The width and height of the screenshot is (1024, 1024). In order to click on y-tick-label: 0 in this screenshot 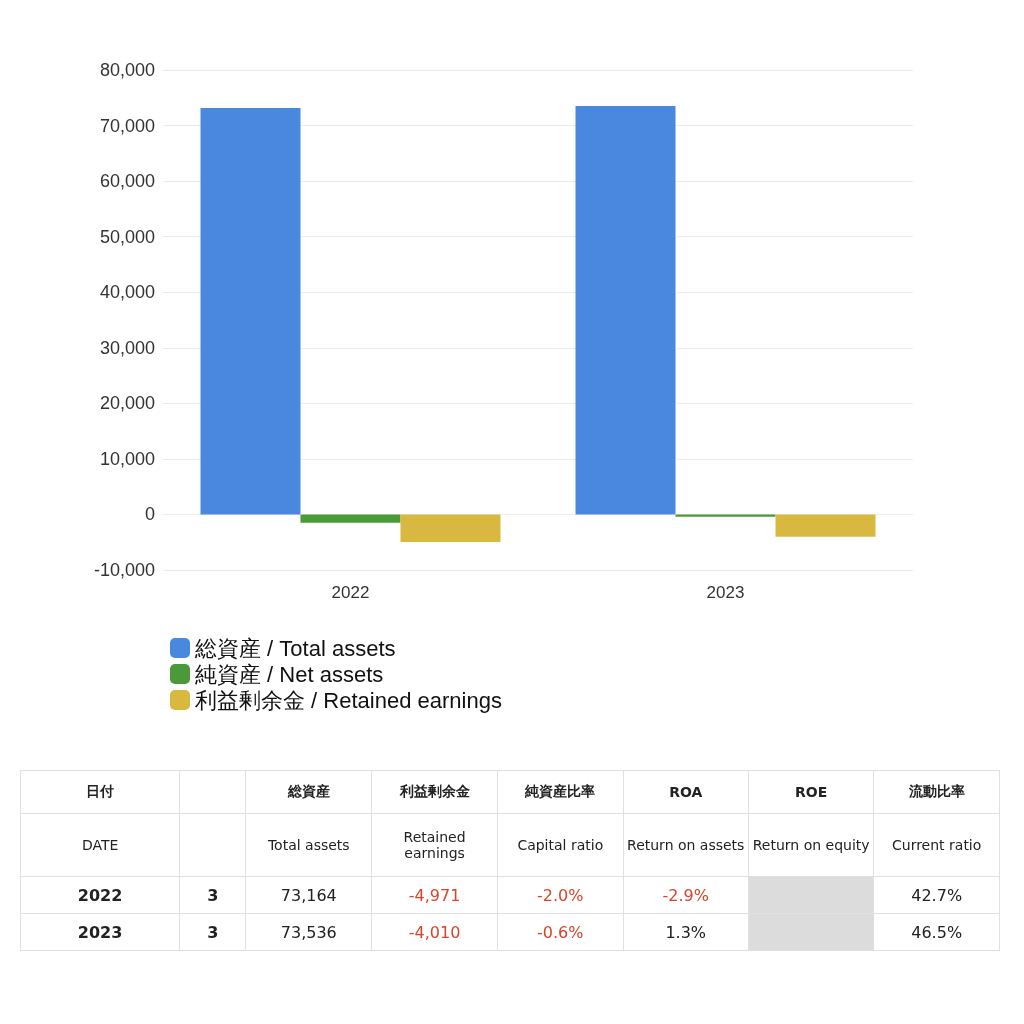, I will do `click(149, 514)`.